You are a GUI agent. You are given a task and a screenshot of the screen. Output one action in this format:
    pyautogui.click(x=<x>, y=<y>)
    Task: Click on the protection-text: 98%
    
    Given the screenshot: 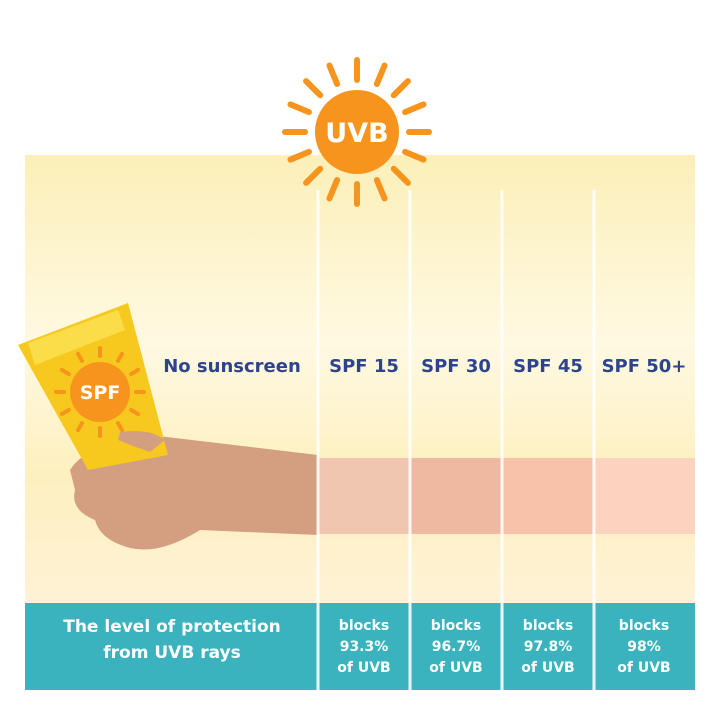 What is the action you would take?
    pyautogui.click(x=644, y=647)
    